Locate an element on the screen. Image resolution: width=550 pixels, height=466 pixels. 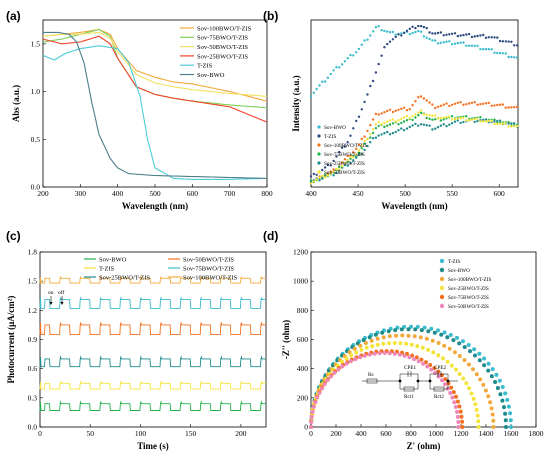
x-tick-label: 1600 is located at coordinates (511, 433).